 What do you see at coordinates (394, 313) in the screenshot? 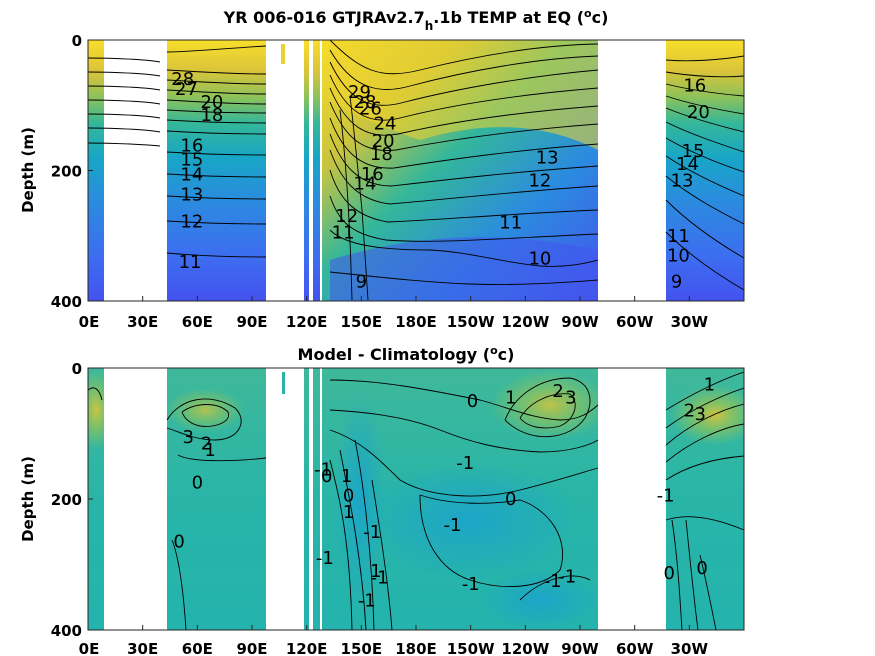
I see `panel1-x-ticks: 0E 30E 60E 90E 120E 150E 180E 150W 120W 90W 60W 30W` at bounding box center [394, 313].